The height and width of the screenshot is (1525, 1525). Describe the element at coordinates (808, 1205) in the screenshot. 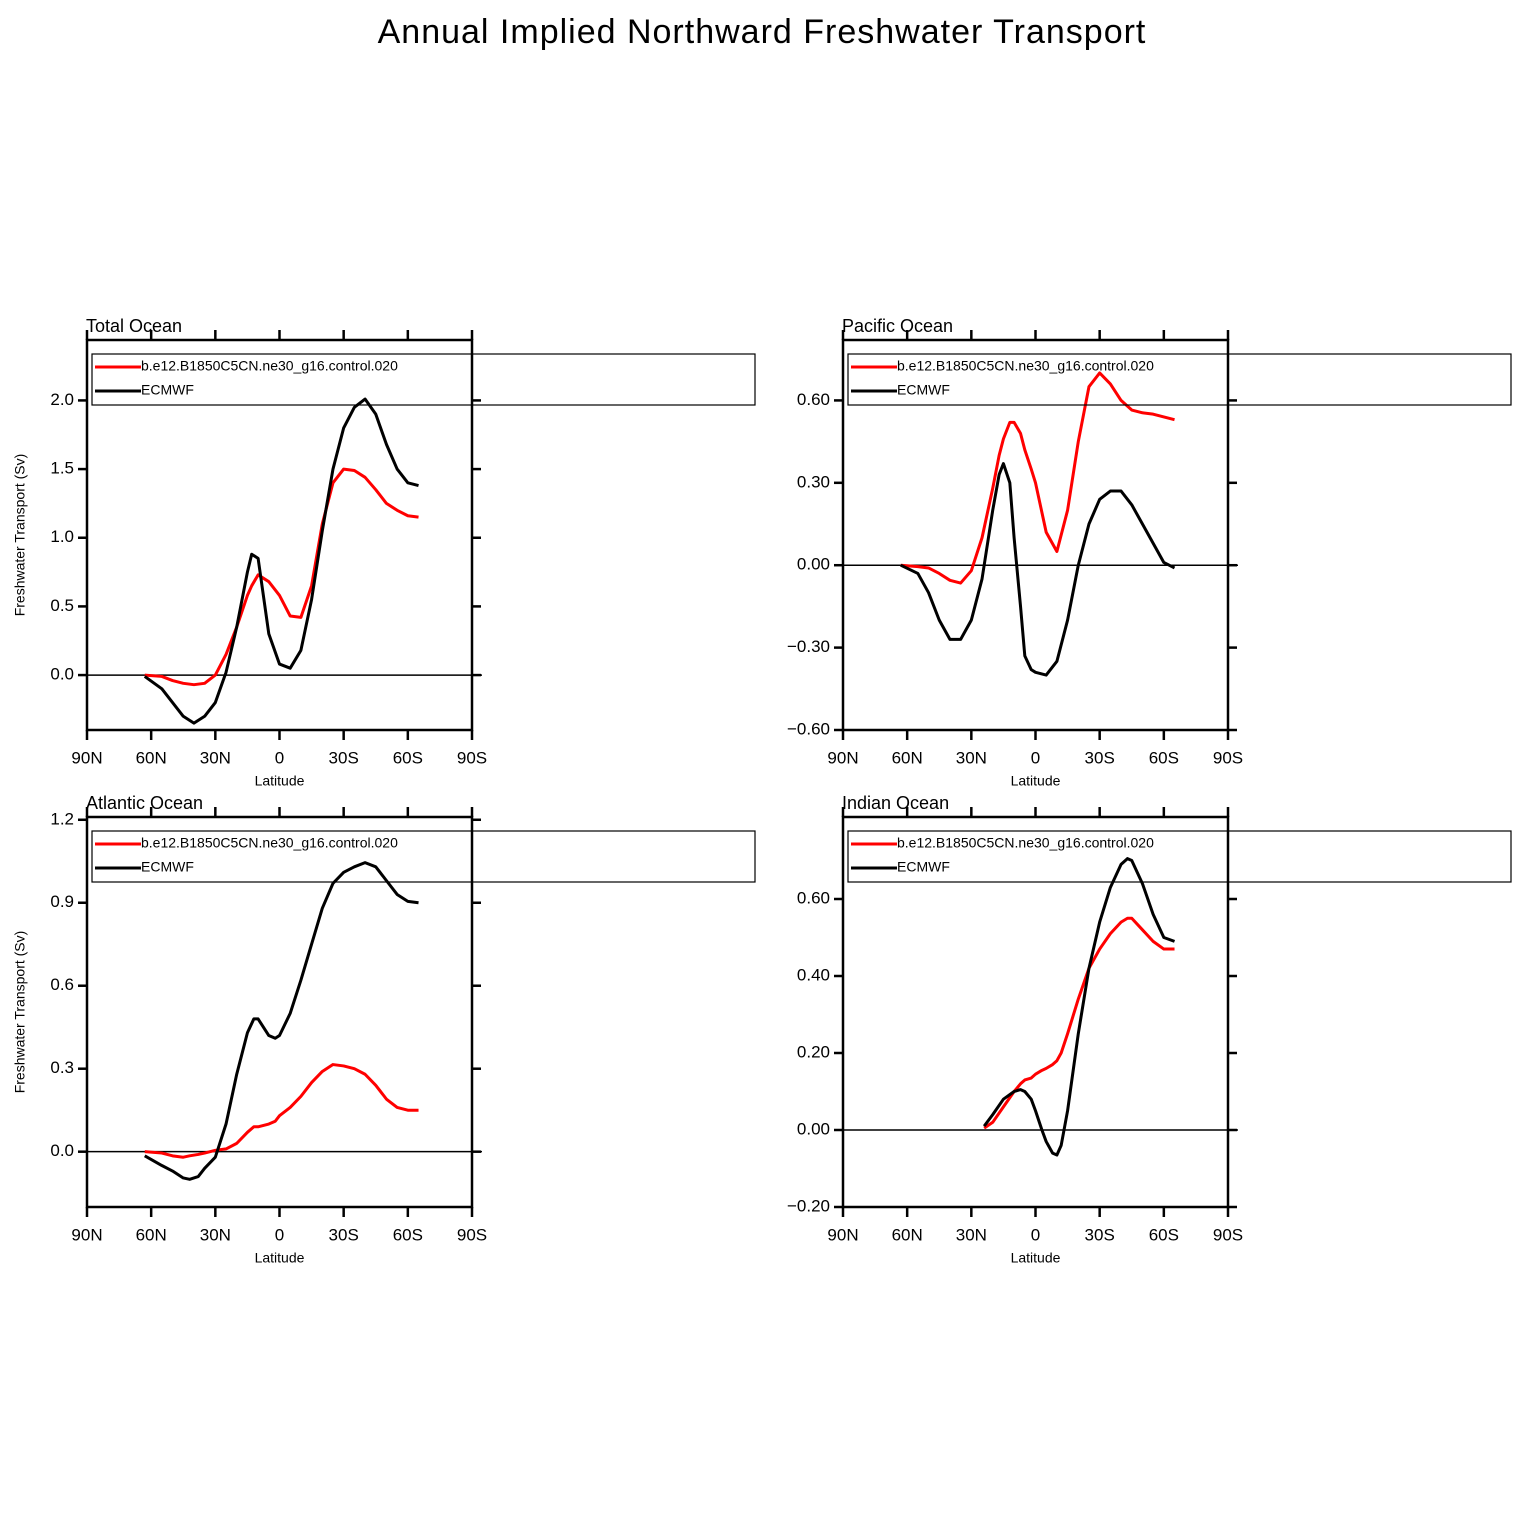

I see `y-tick-label: −0.20` at that location.